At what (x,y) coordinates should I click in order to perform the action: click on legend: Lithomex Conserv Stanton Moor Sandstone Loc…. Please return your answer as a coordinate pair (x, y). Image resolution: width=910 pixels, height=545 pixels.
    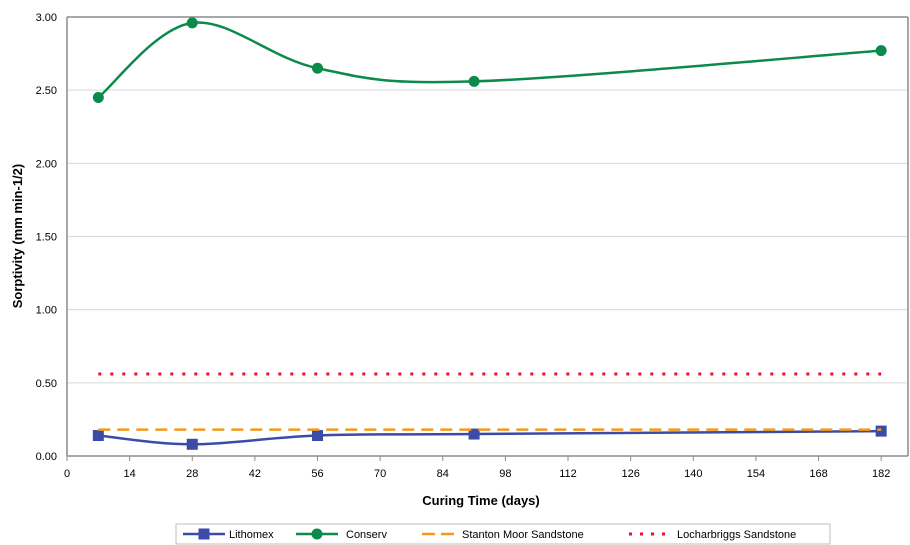
    Looking at the image, I should click on (503, 534).